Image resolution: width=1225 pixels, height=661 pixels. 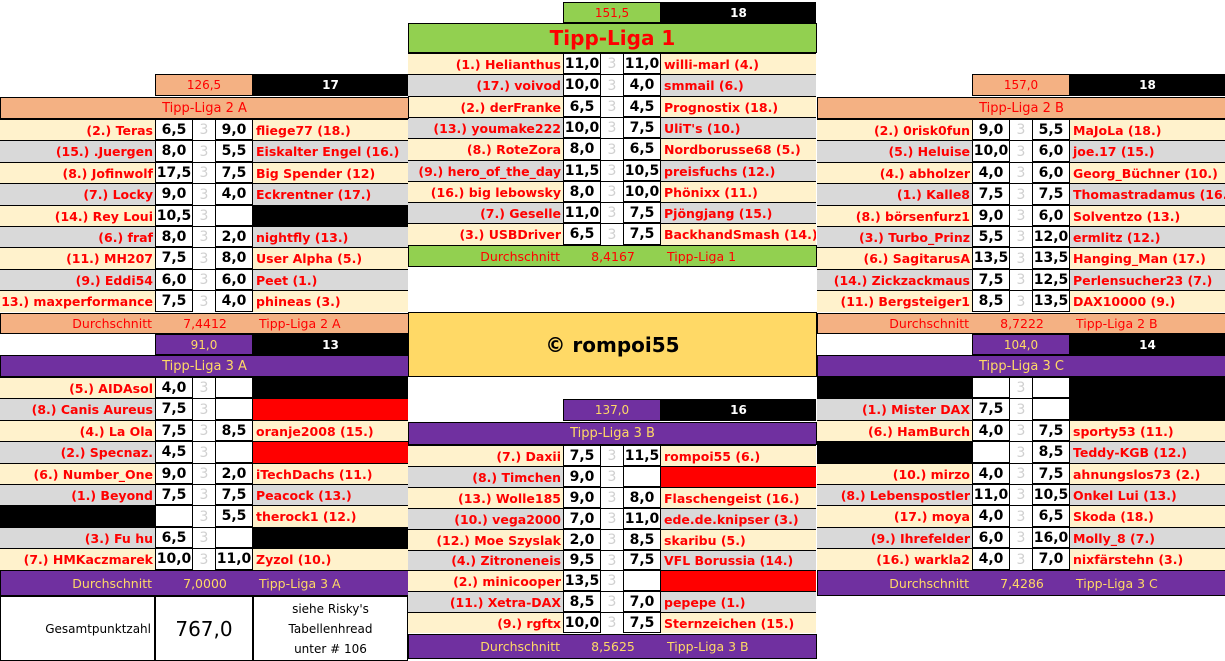 I want to click on home-player-name: (2.) Teras, so click(x=77, y=129).